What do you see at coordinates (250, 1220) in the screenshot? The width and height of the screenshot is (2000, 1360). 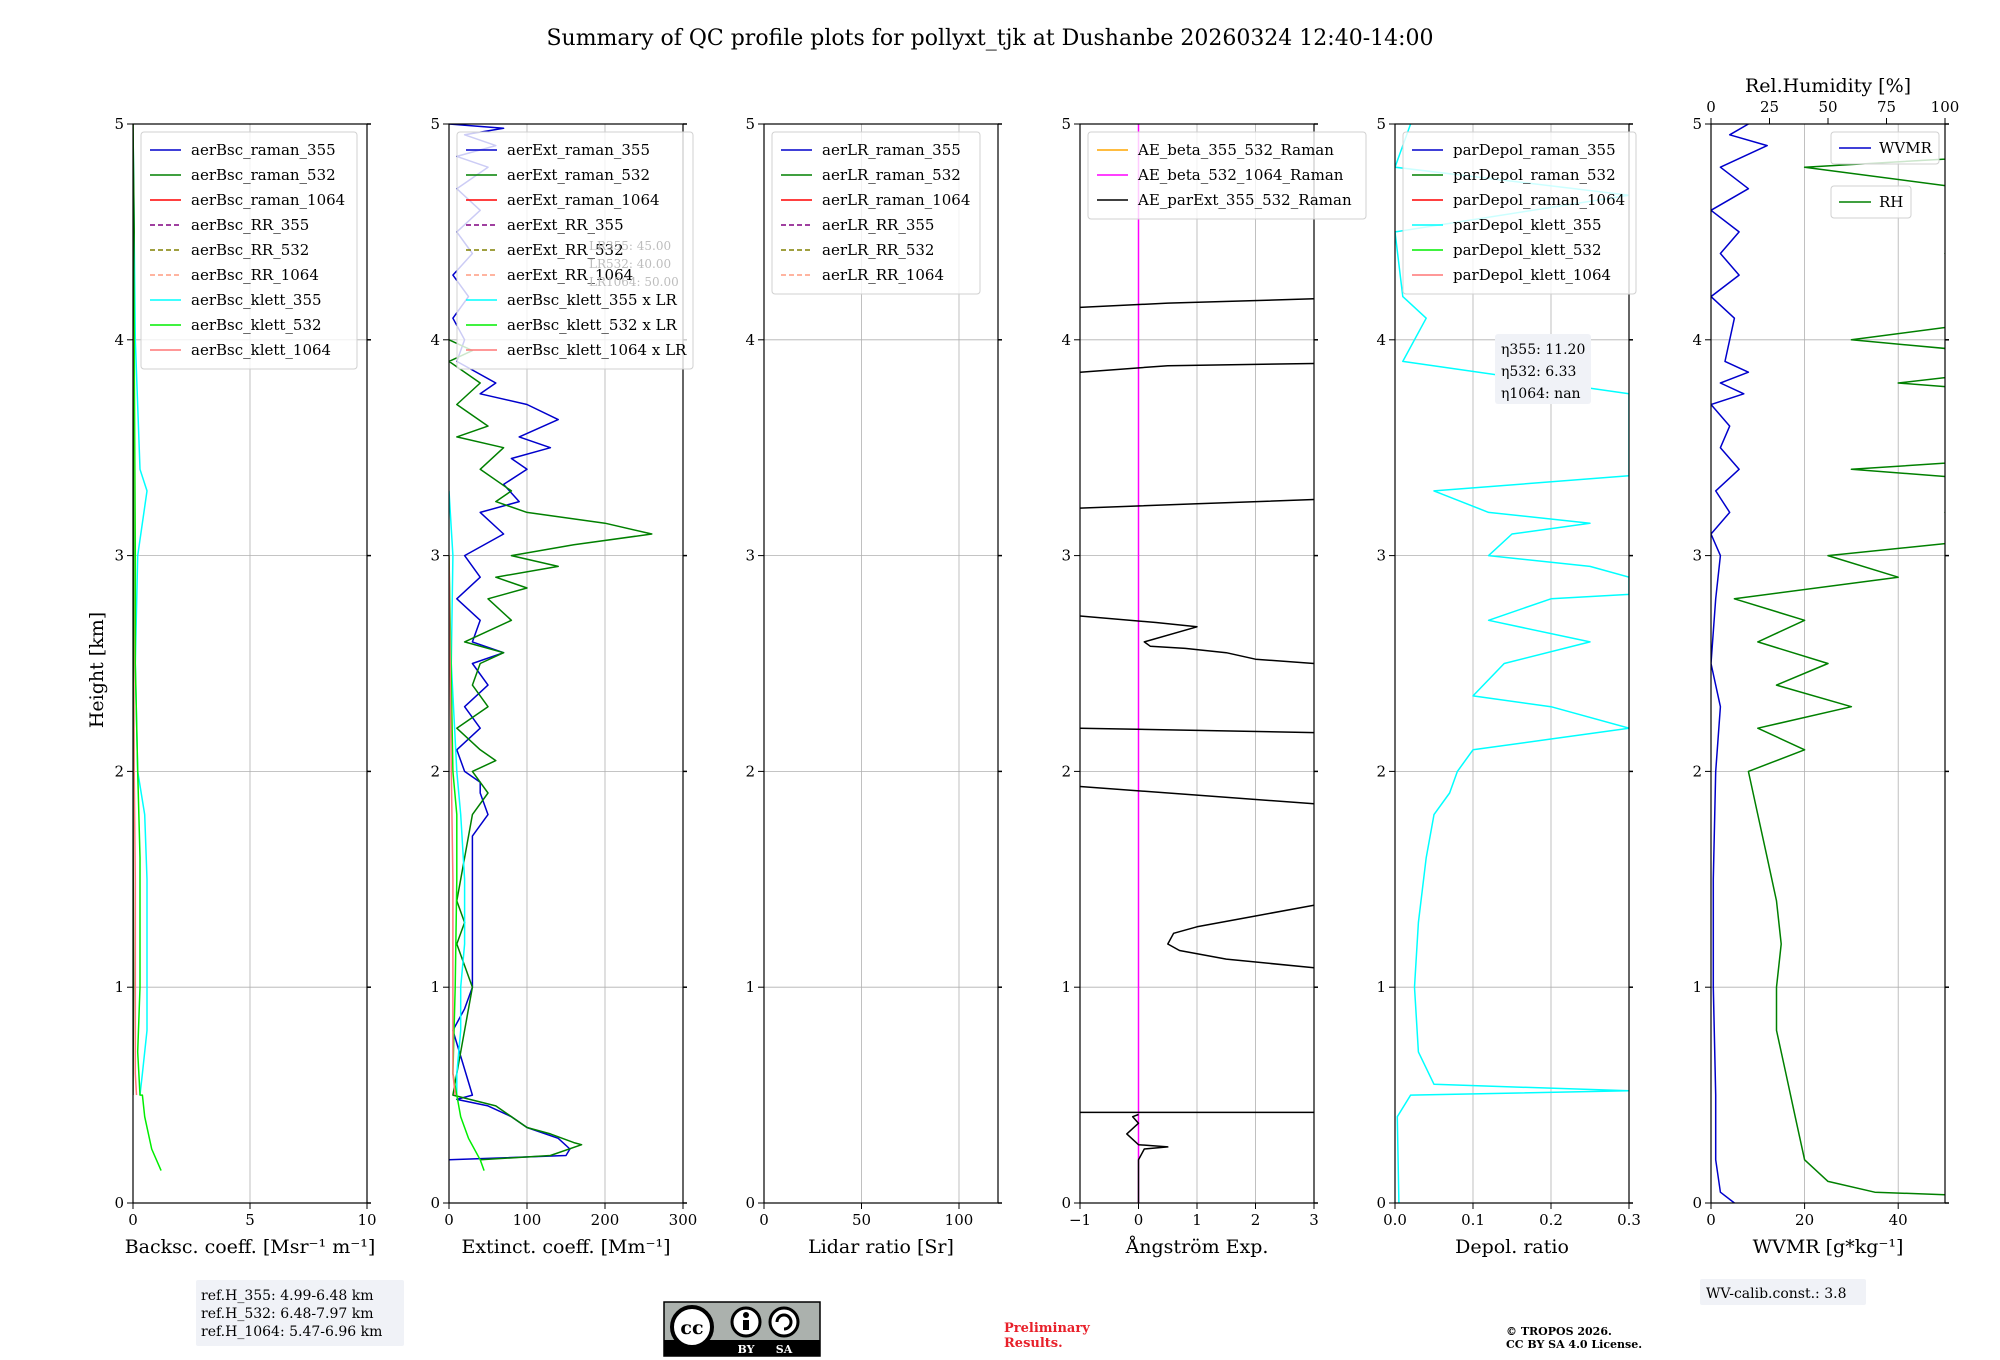 I see `x-tick-label: 5` at bounding box center [250, 1220].